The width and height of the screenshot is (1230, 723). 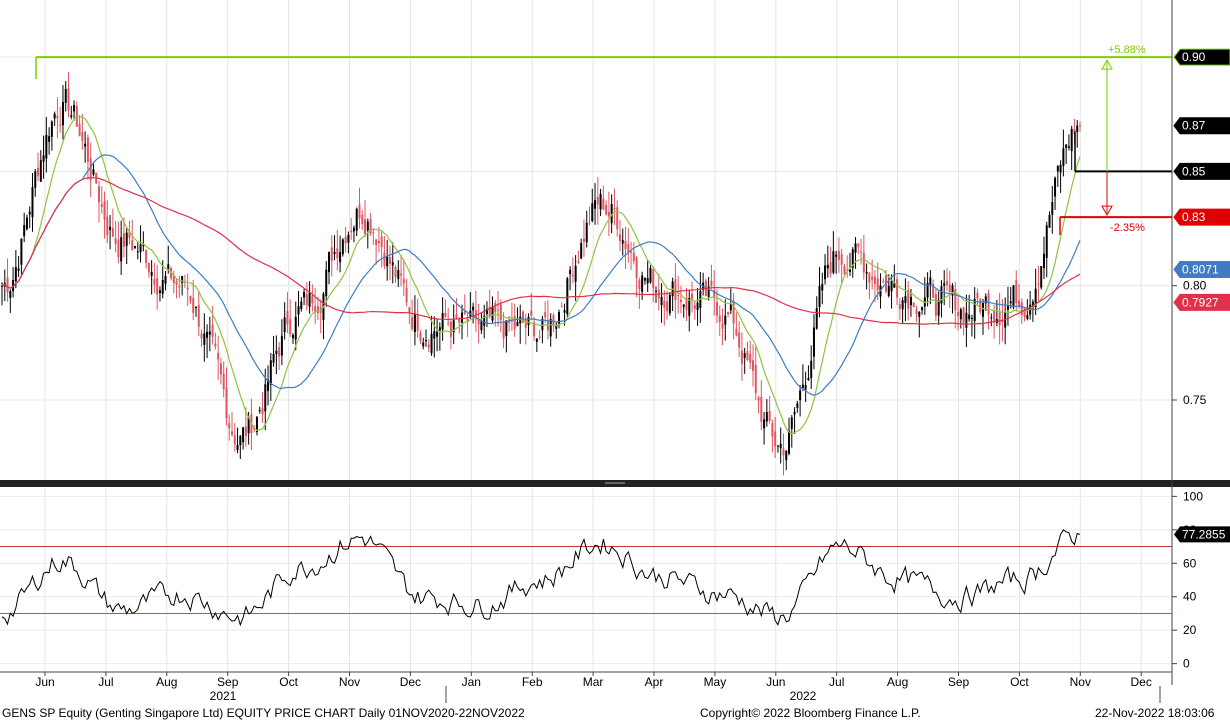 I want to click on upside-arrow-head, so click(x=1107, y=64).